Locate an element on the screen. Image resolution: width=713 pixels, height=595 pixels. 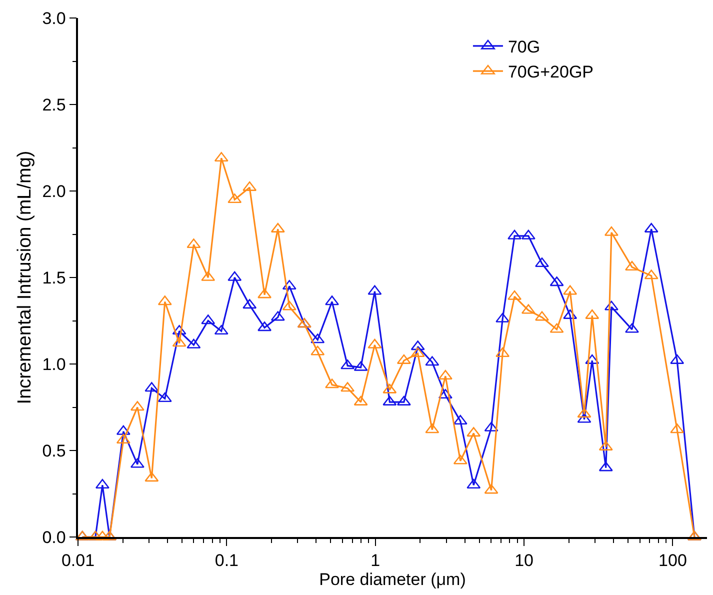
y-tick-label: 1.5 is located at coordinates (54, 278).